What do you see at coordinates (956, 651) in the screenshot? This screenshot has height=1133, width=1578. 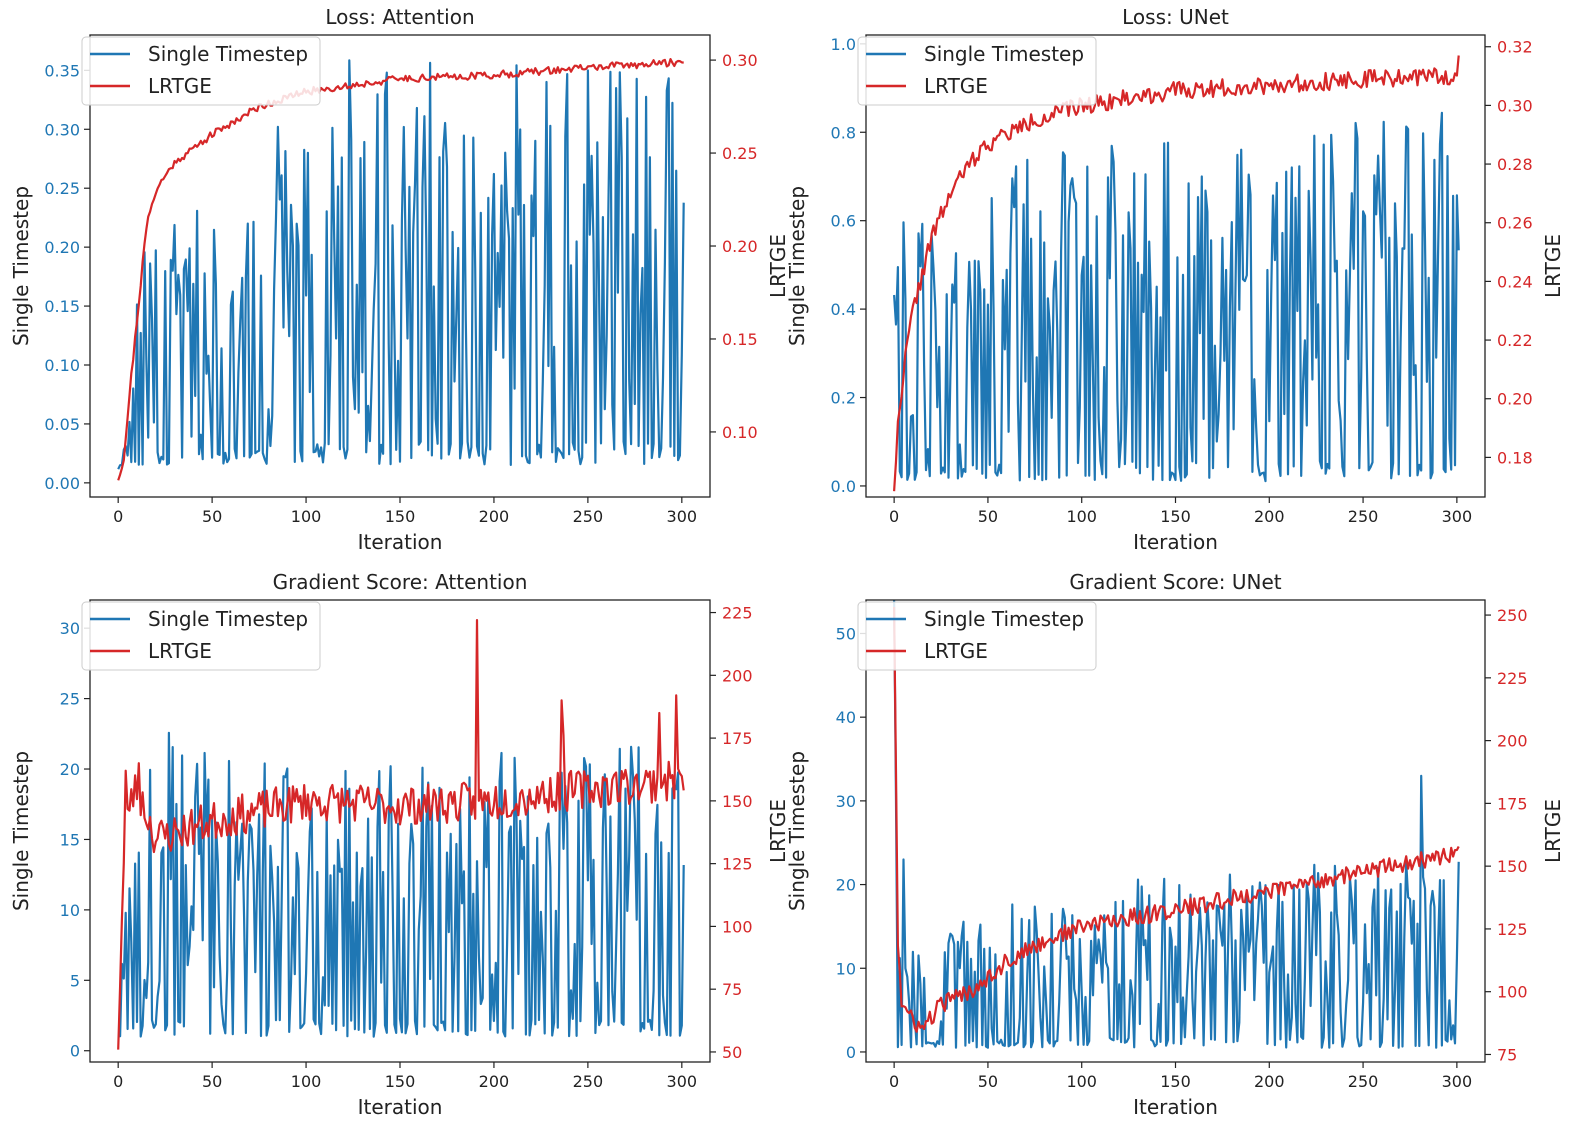 I see `legend-label: LRTGE` at bounding box center [956, 651].